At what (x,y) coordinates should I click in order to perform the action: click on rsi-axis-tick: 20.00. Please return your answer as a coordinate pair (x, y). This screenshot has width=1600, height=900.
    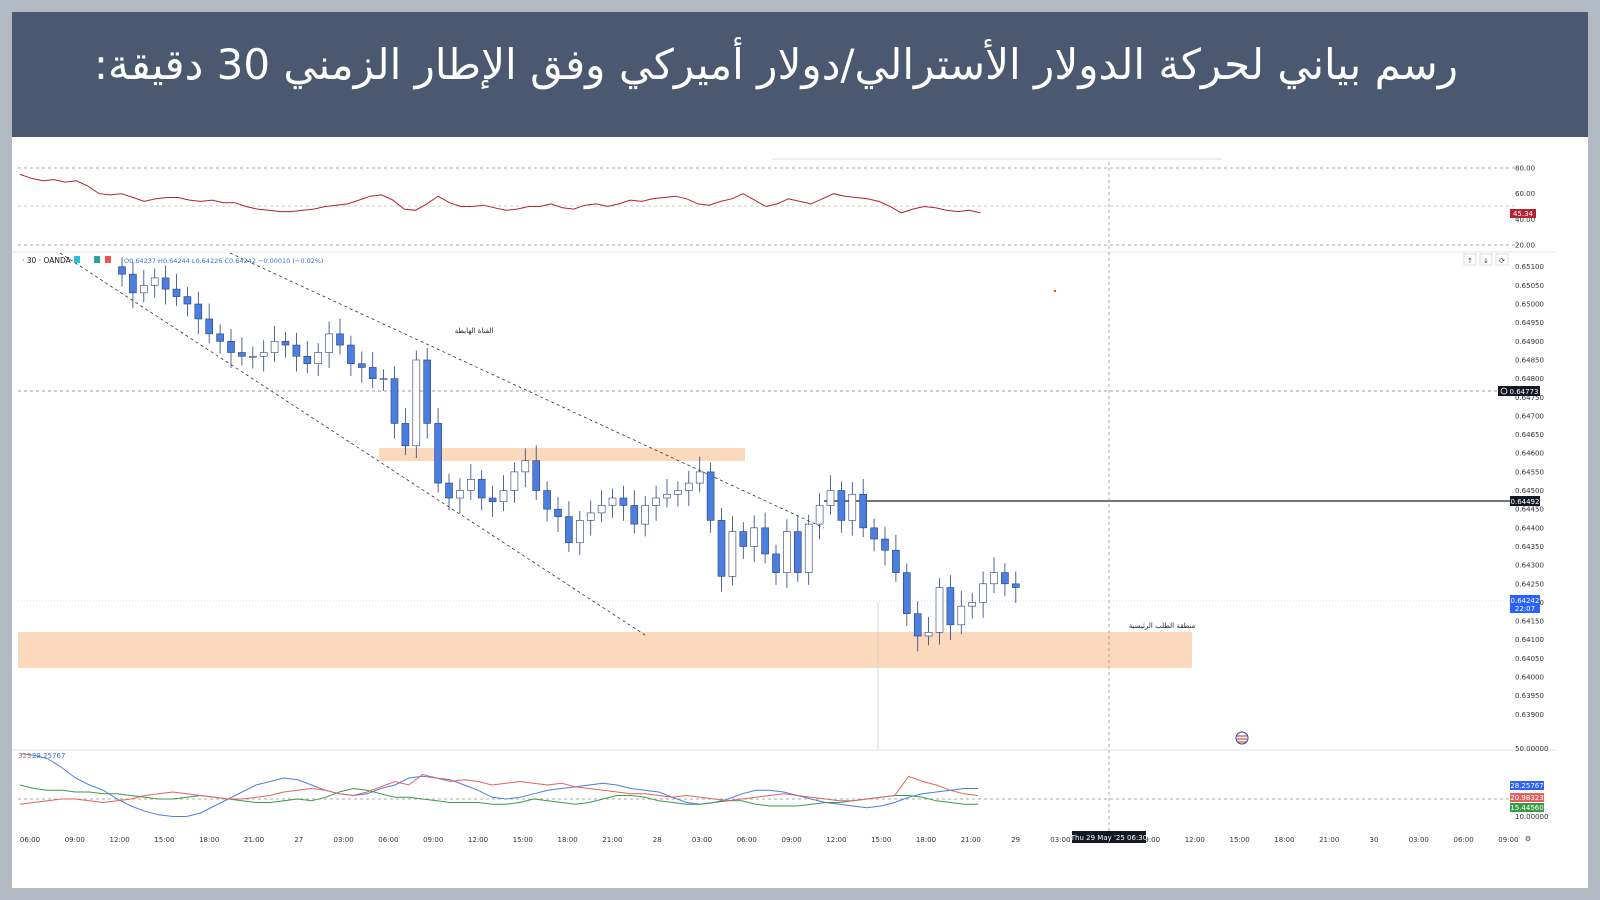
    Looking at the image, I should click on (1525, 246).